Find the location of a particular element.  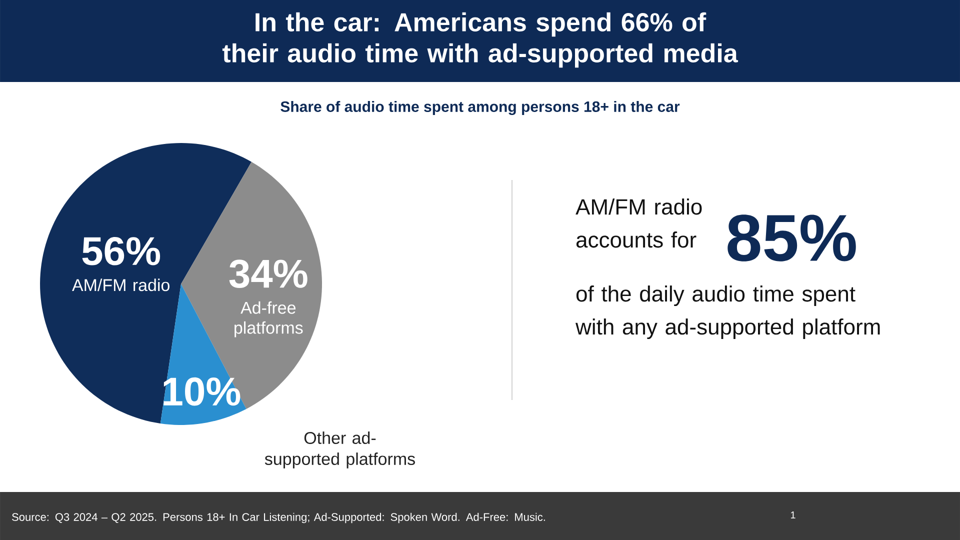

data-label: 56% is located at coordinates (121, 251).